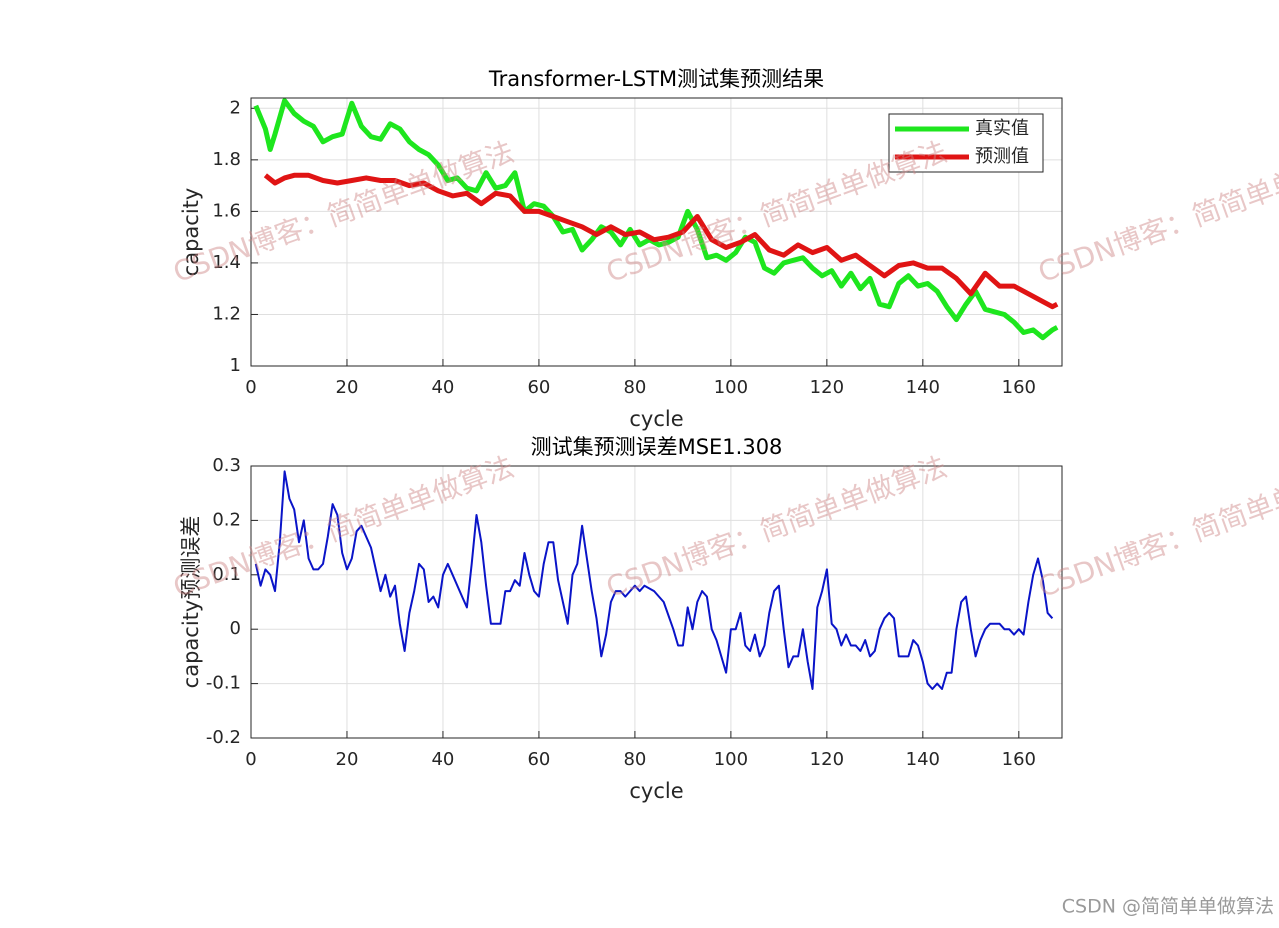  I want to click on y-tick-label: 1.2, so click(226, 313).